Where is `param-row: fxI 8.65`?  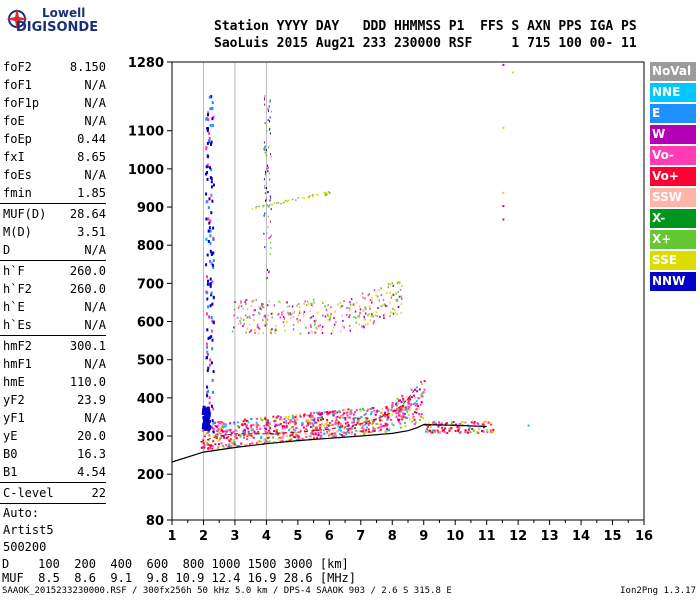 param-row: fxI 8.65 is located at coordinates (56, 157).